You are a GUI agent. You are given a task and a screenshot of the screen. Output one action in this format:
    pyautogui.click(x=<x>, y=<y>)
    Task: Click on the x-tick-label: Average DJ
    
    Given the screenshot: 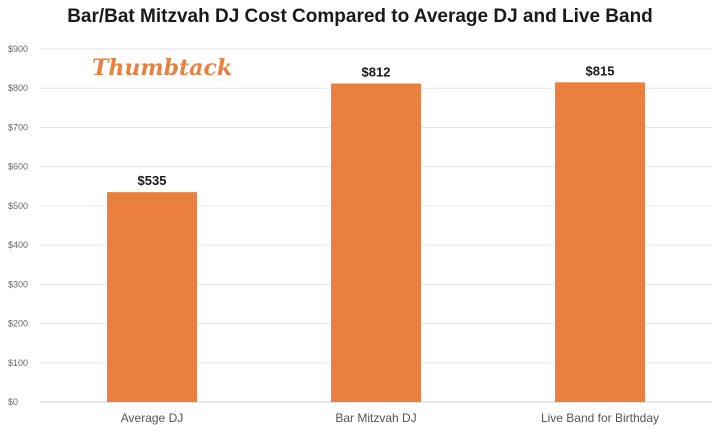 What is the action you would take?
    pyautogui.click(x=152, y=418)
    